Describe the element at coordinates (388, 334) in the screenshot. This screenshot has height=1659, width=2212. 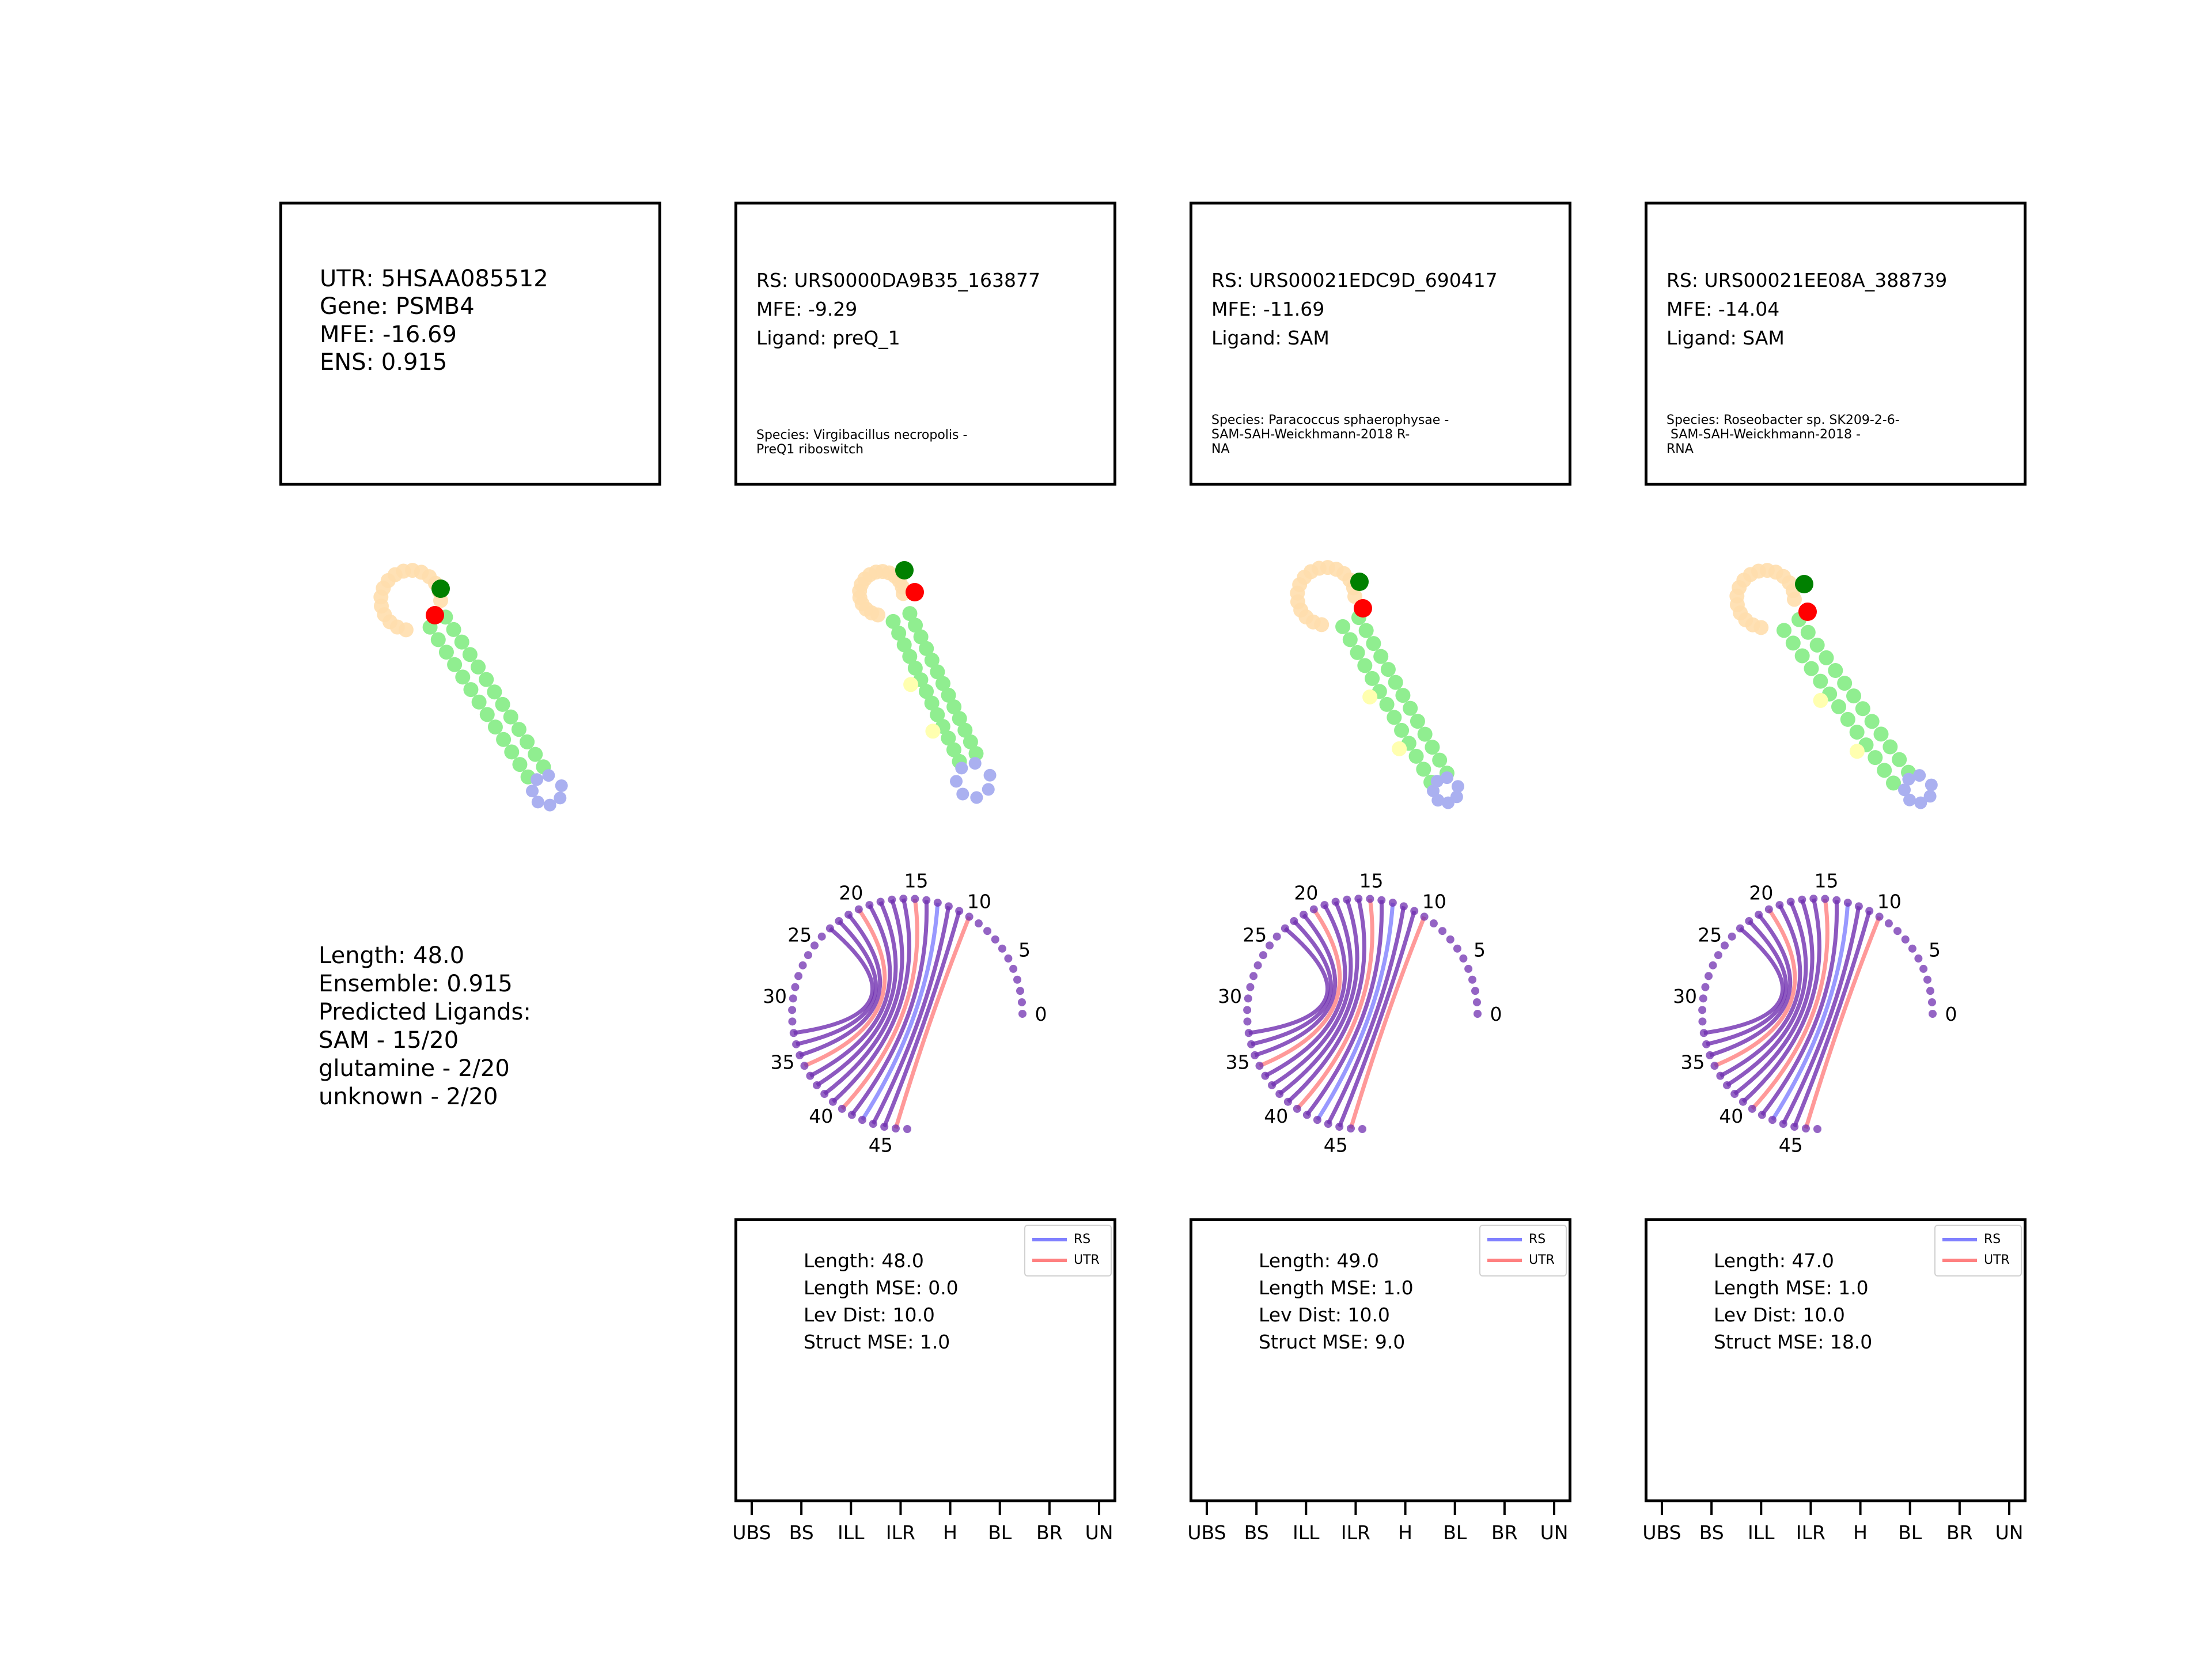
I see `utr-mfe: MFE: -16.69` at that location.